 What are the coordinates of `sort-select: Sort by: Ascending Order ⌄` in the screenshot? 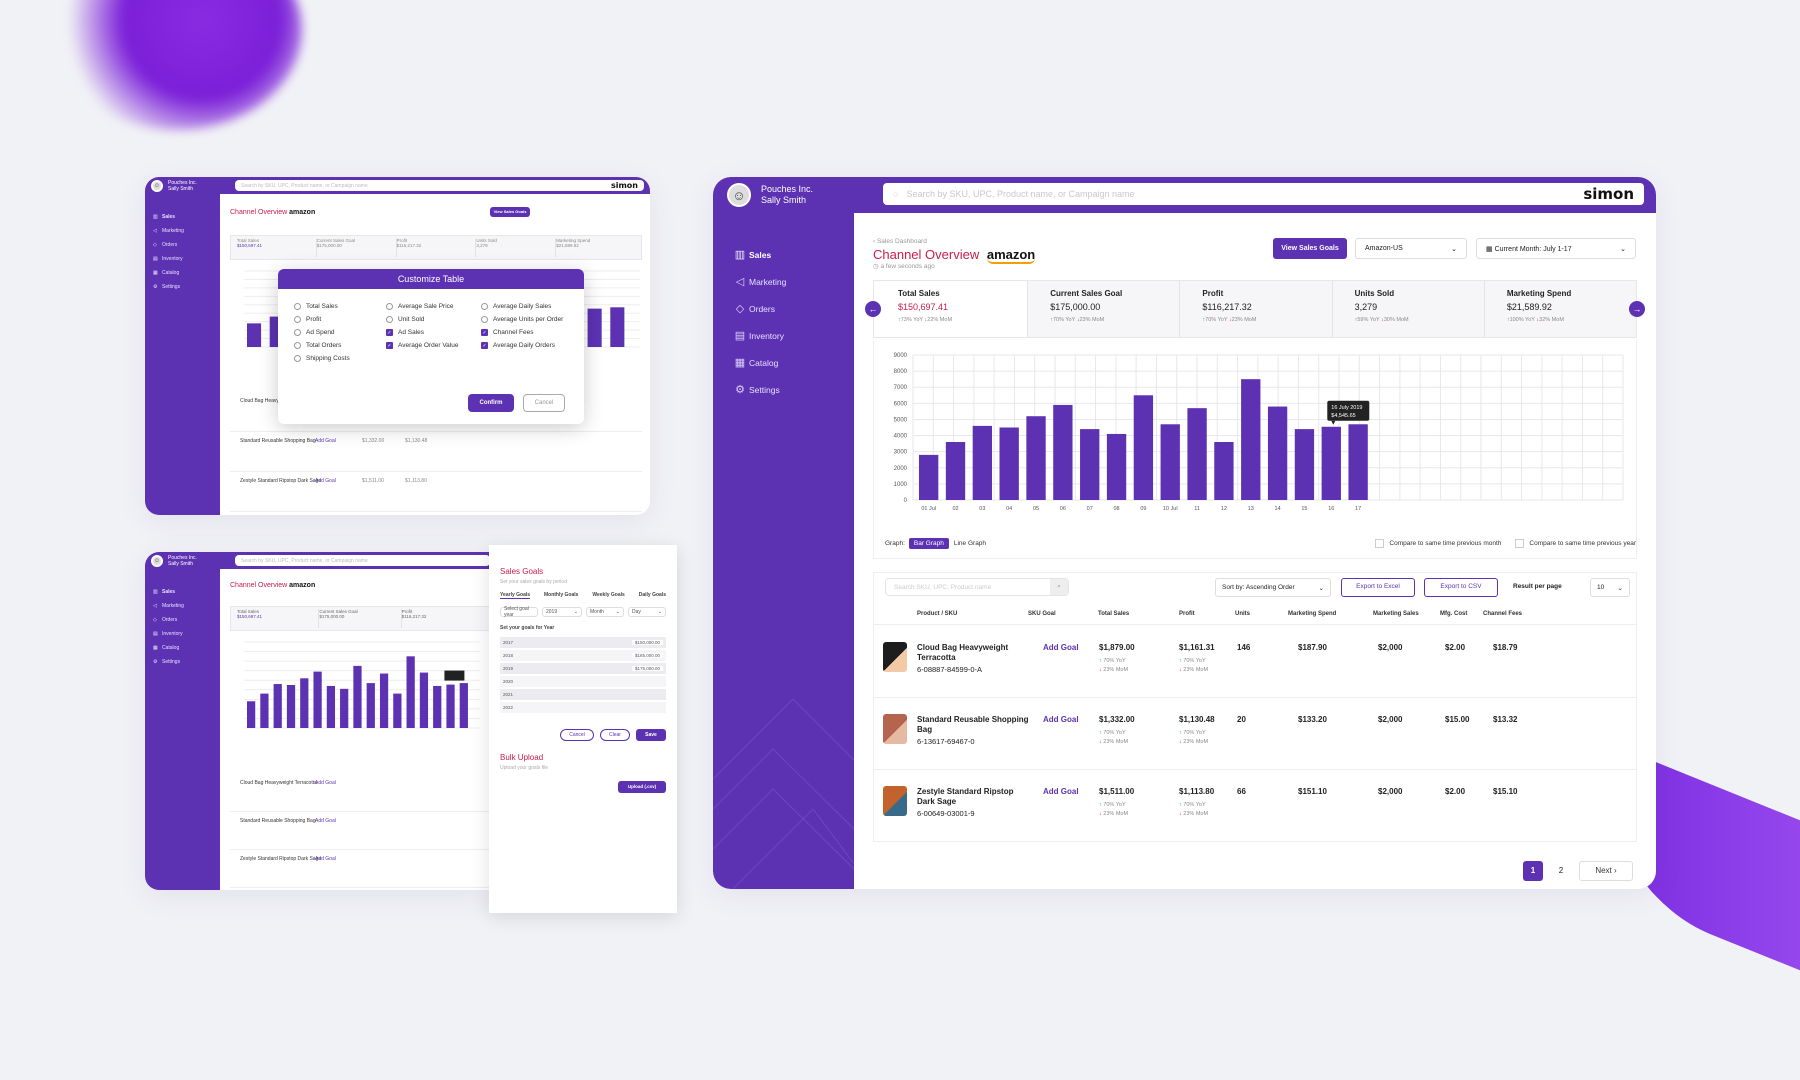 It's located at (1273, 587).